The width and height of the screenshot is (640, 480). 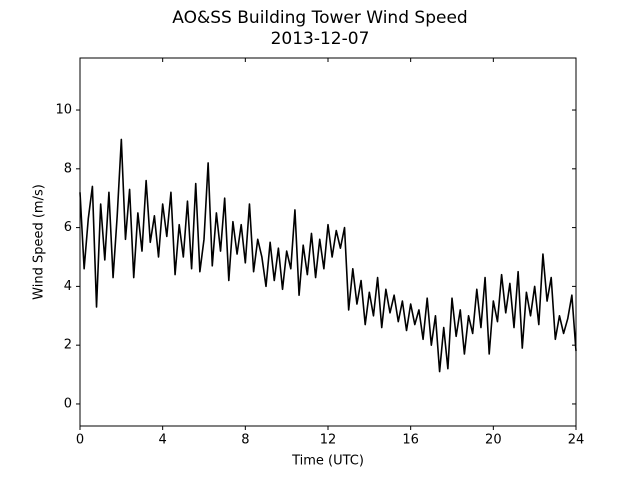 I want to click on x-tick-label: 8, so click(x=245, y=440).